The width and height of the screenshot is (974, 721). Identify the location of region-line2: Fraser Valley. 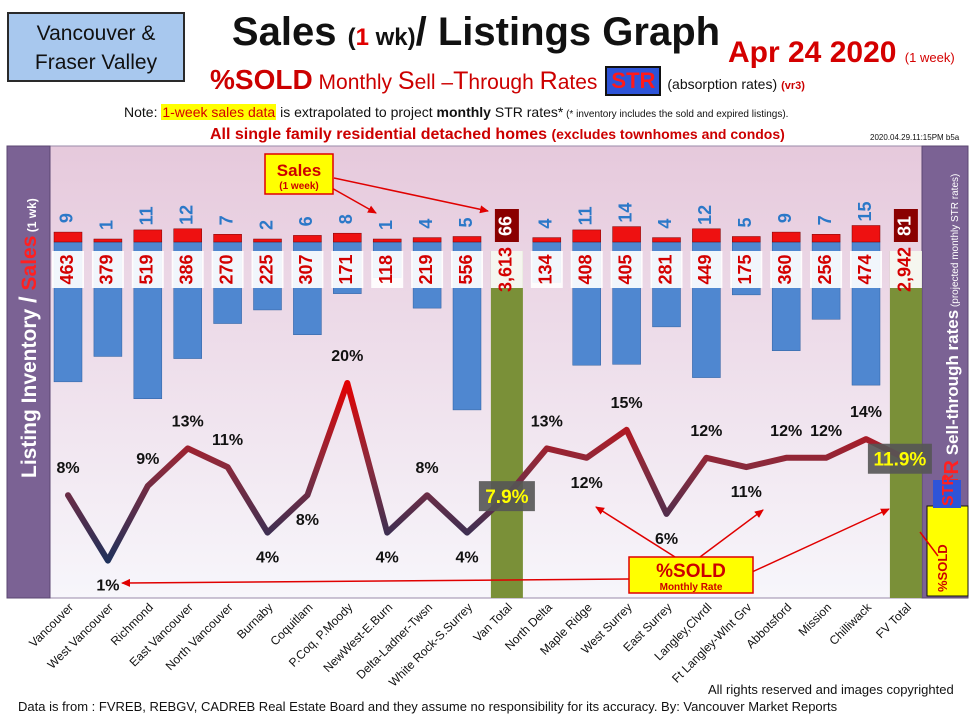
(96, 62).